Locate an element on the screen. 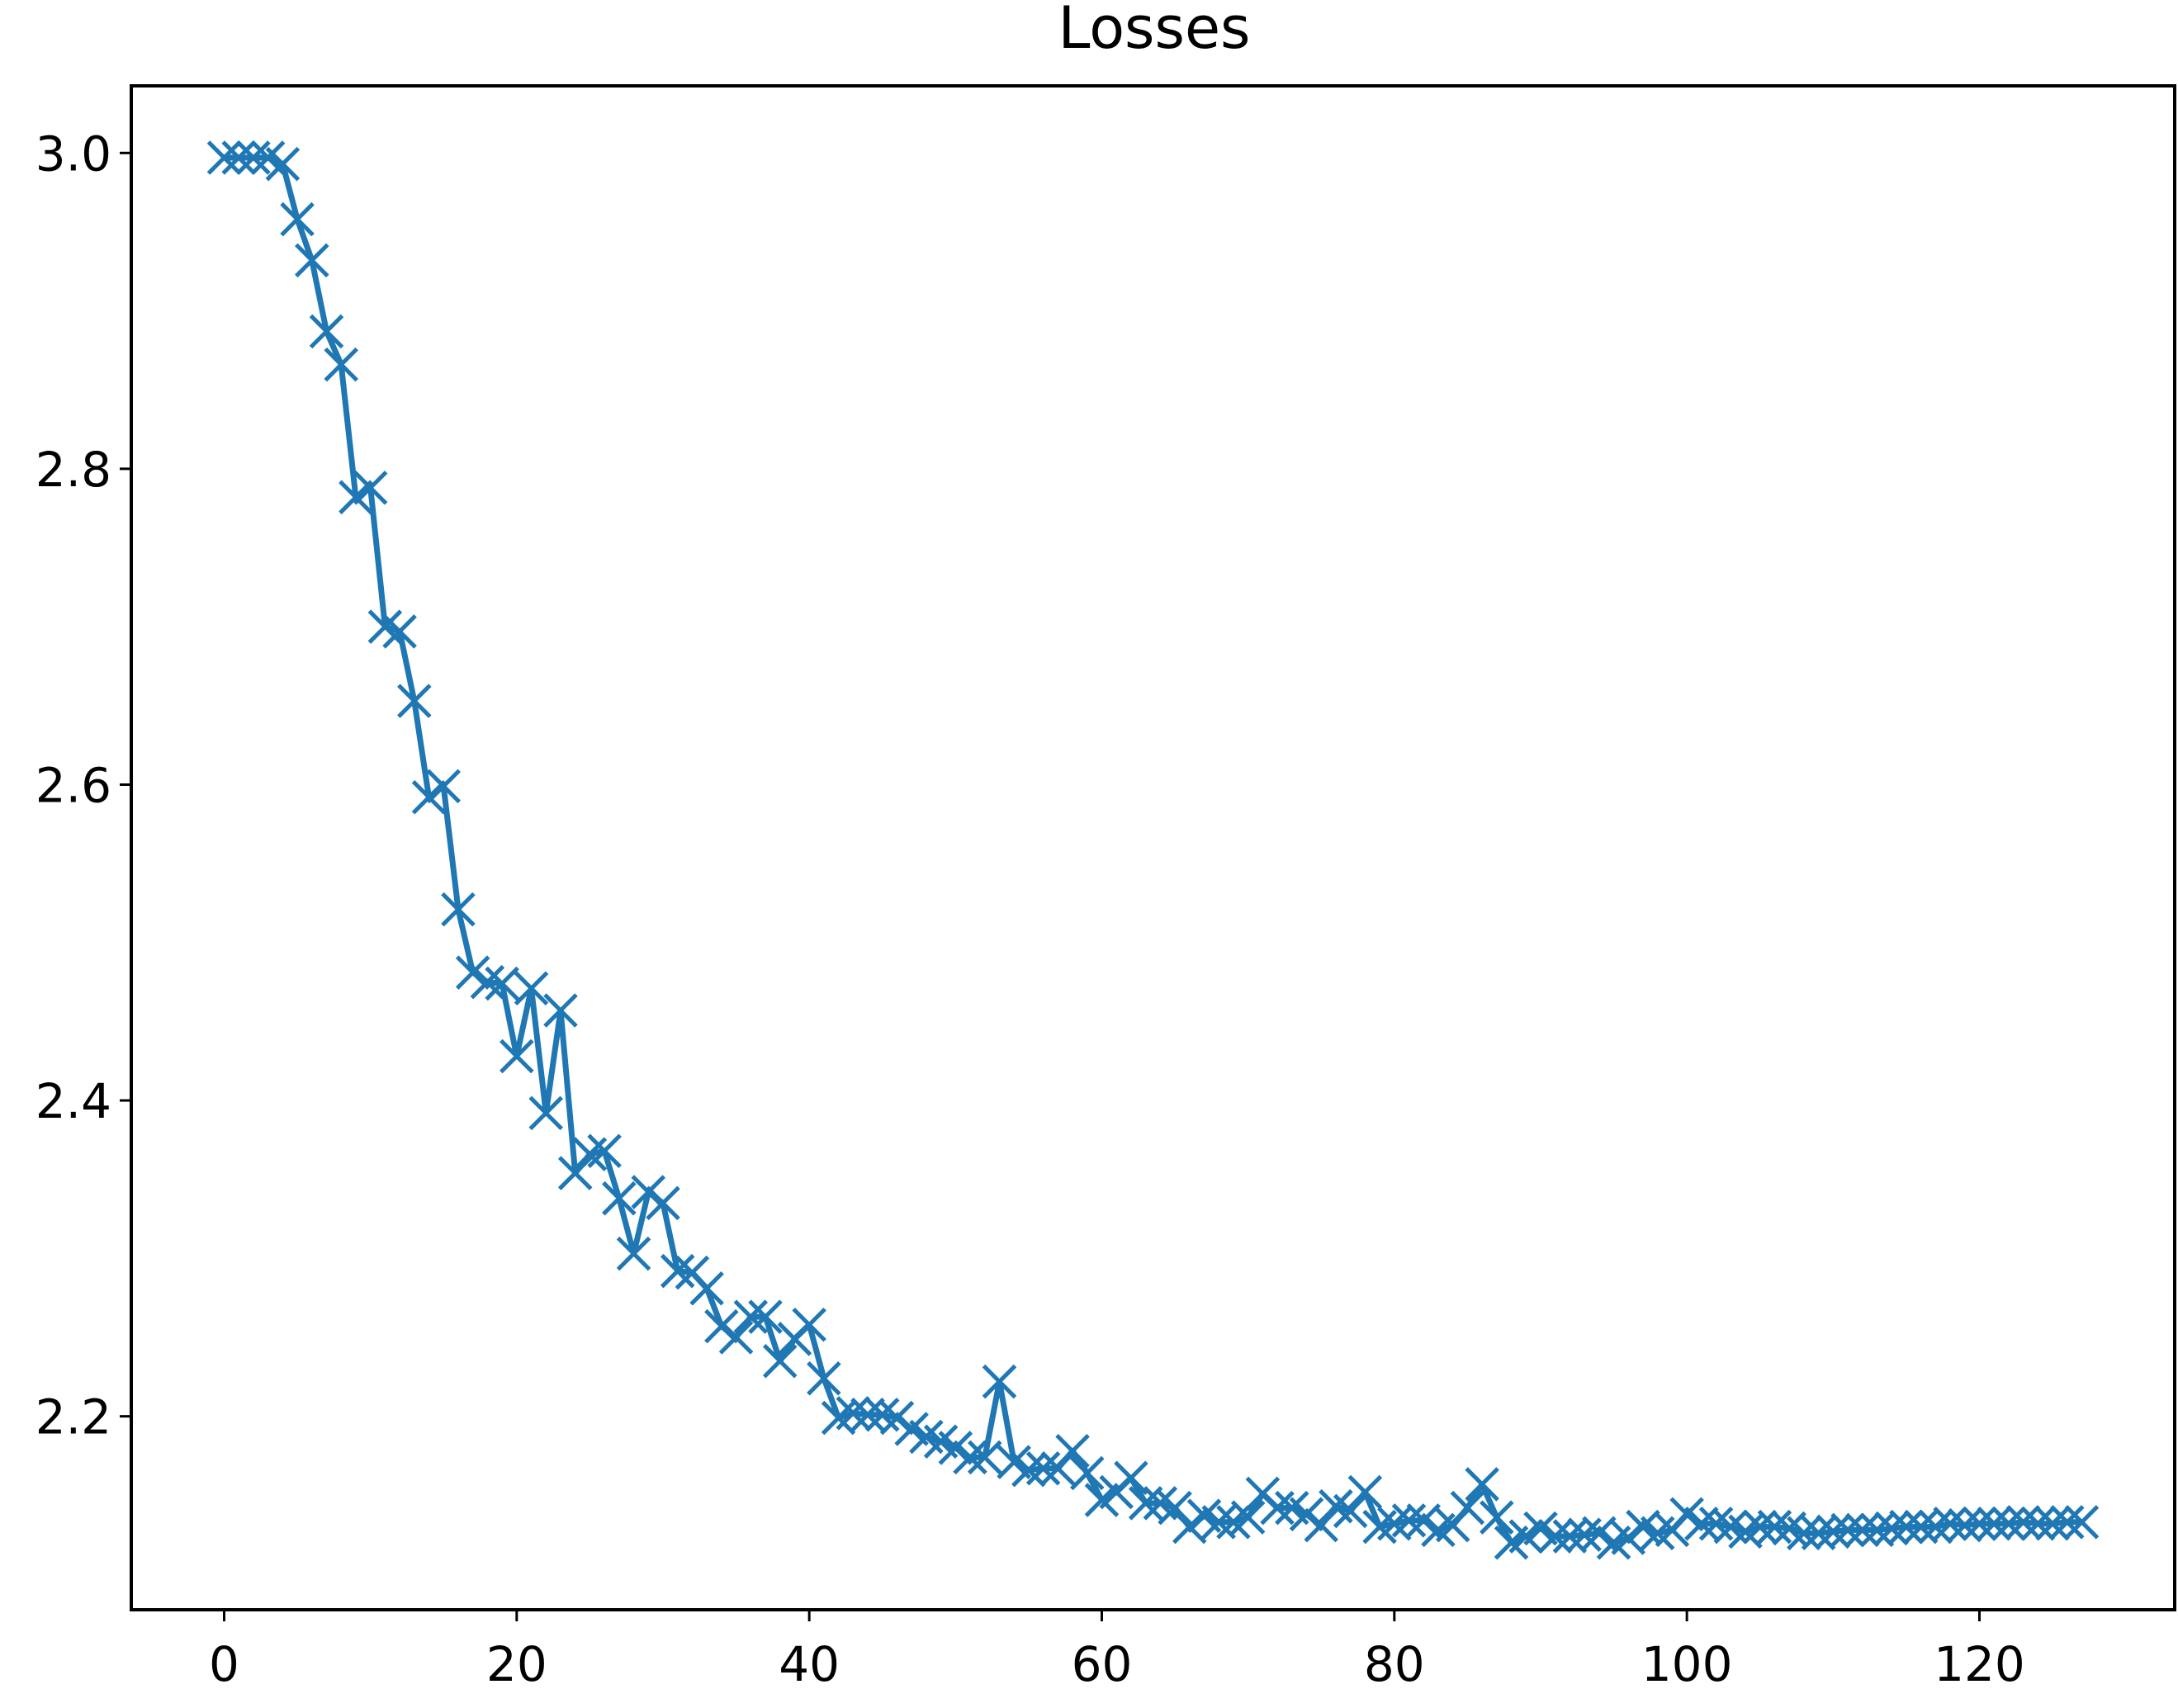 The image size is (2178, 1708). x-tick-label: 40 is located at coordinates (810, 1664).